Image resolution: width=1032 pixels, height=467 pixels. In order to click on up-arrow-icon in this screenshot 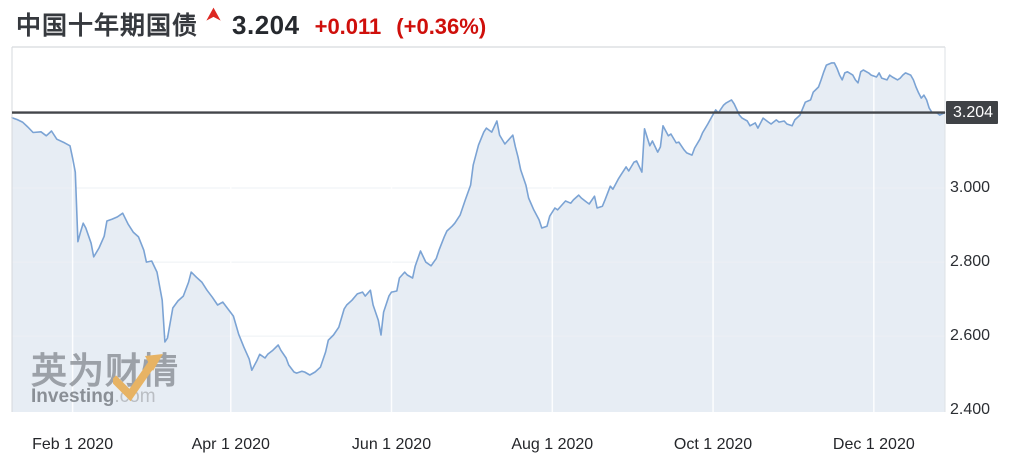, I will do `click(213, 14)`.